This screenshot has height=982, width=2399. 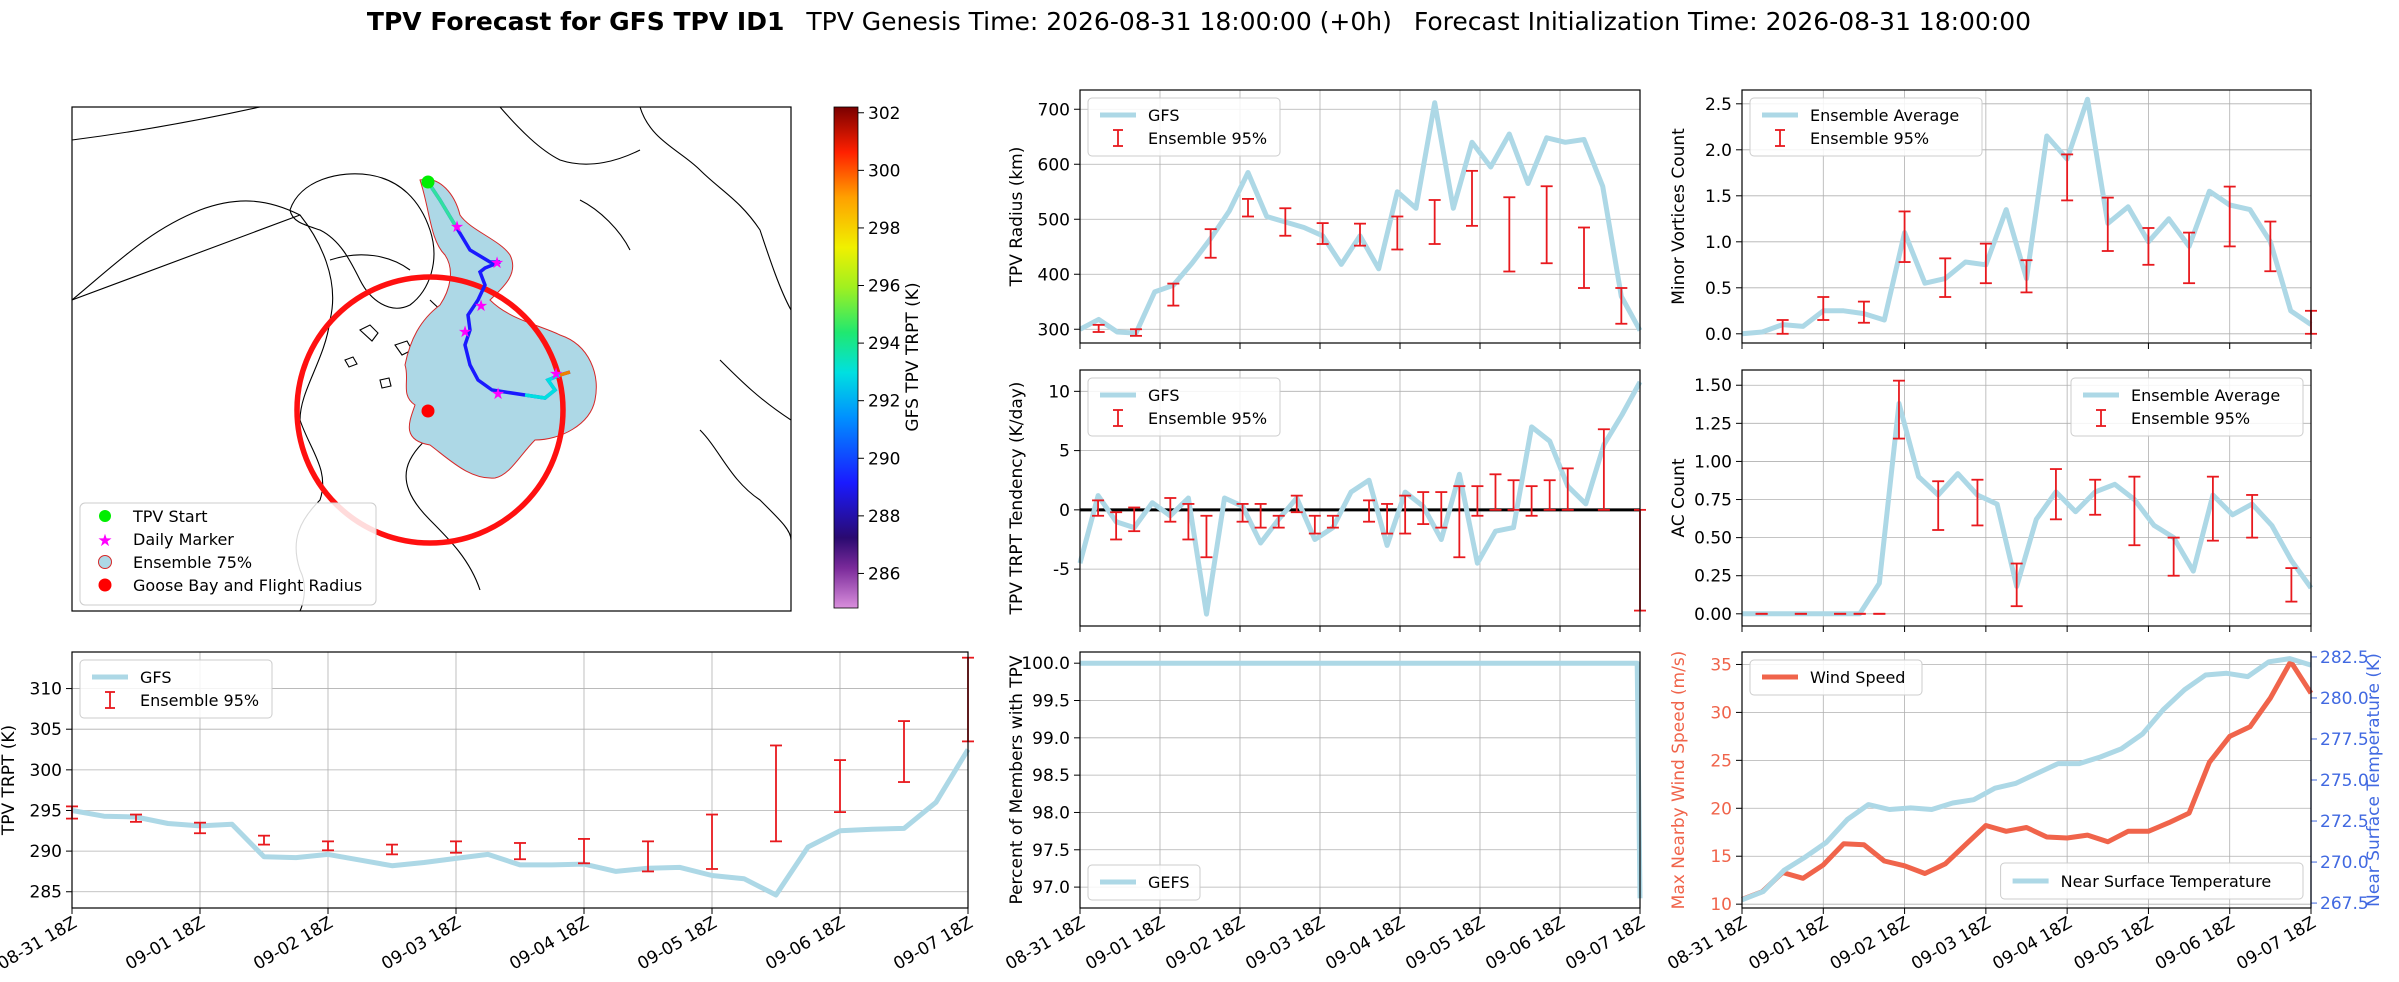 What do you see at coordinates (1718, 151) in the screenshot?
I see `y-tick-label: 2.0` at bounding box center [1718, 151].